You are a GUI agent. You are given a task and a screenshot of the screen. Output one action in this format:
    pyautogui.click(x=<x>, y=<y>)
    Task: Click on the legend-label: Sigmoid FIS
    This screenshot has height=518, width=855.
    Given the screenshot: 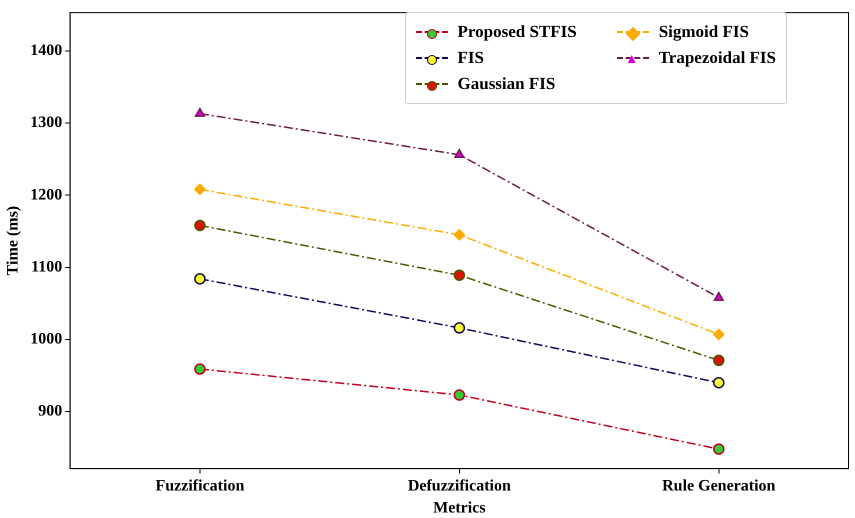 What is the action you would take?
    pyautogui.click(x=703, y=32)
    